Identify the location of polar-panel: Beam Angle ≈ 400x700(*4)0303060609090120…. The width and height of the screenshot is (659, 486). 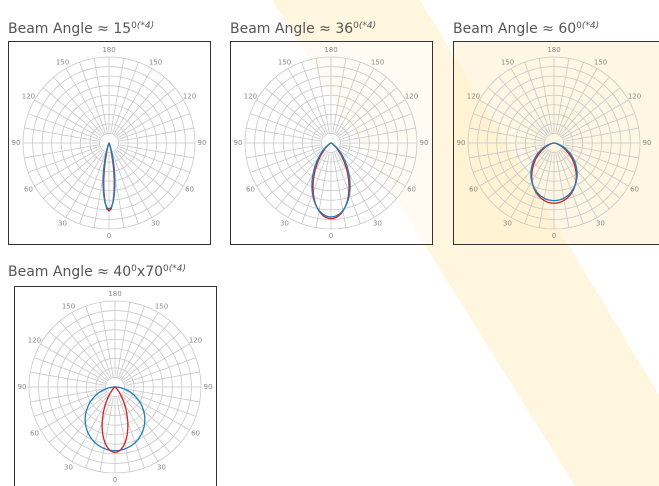
(112, 375).